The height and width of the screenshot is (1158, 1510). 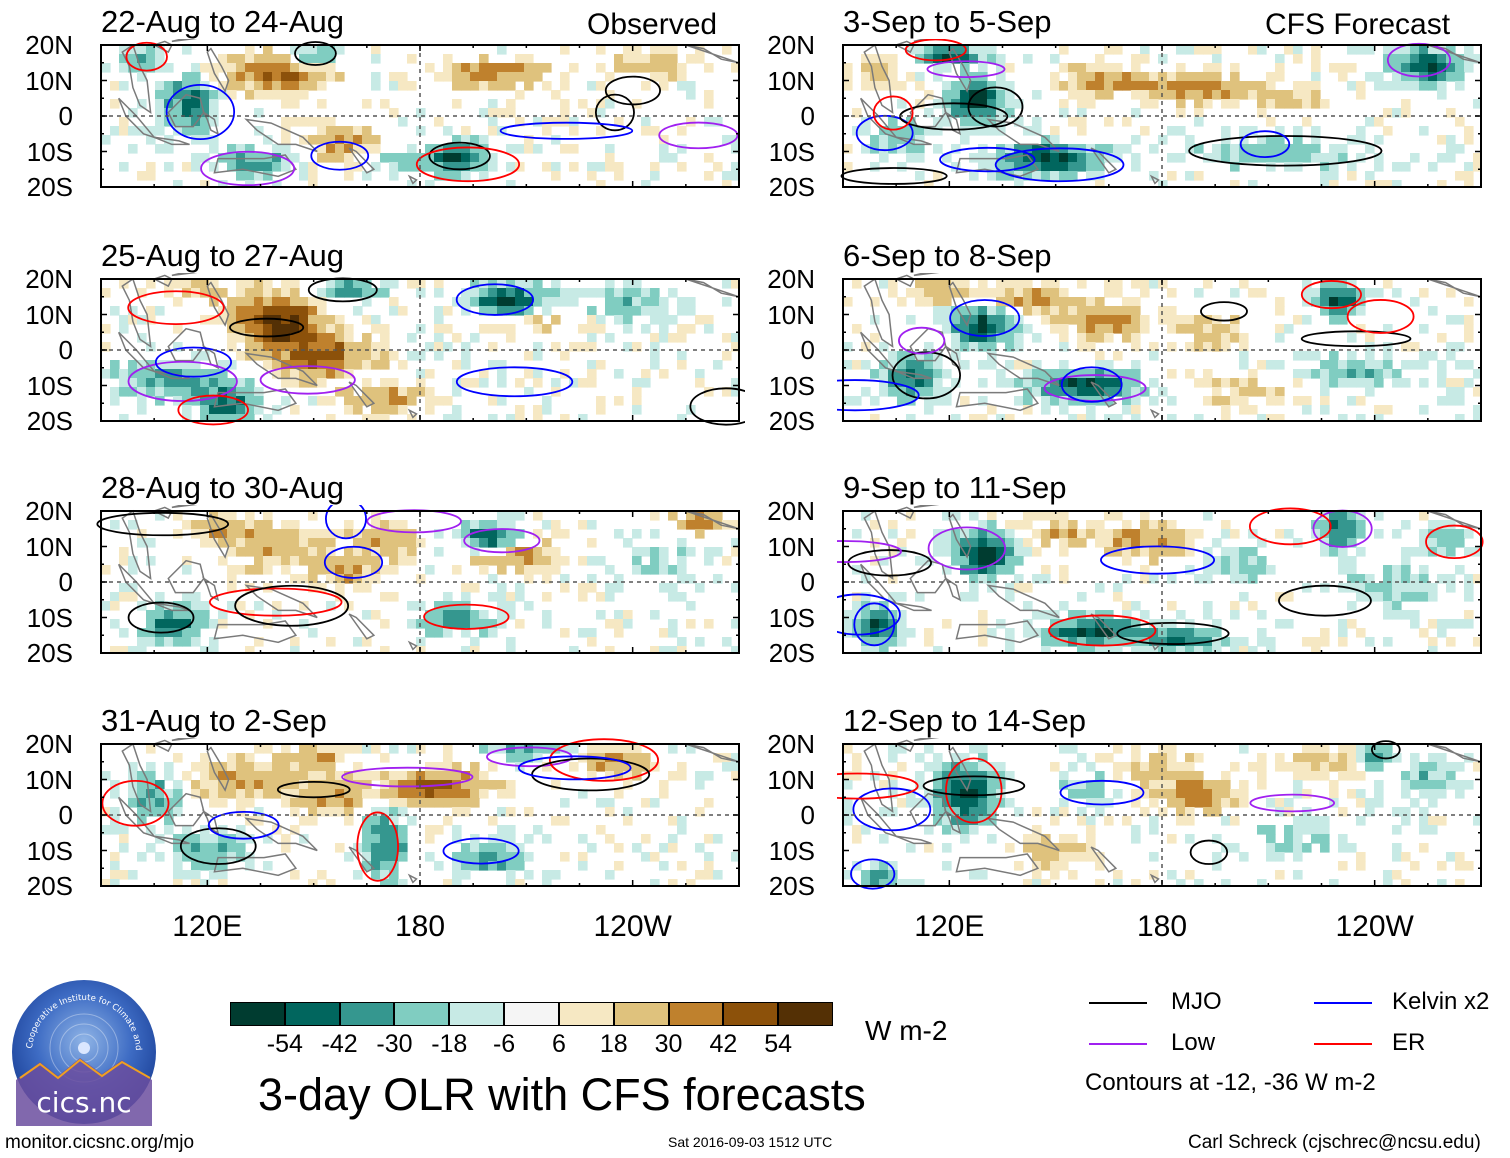 What do you see at coordinates (791, 653) in the screenshot?
I see `lat-tick-label: 20S` at bounding box center [791, 653].